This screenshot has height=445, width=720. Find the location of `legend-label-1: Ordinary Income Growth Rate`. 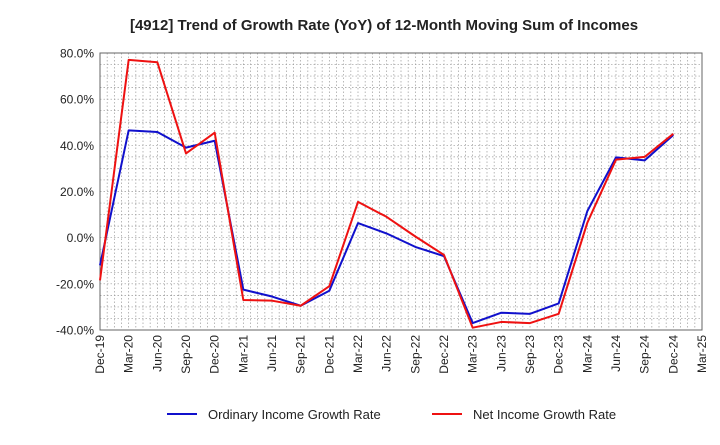

legend-label-1: Ordinary Income Growth Rate is located at coordinates (294, 414).